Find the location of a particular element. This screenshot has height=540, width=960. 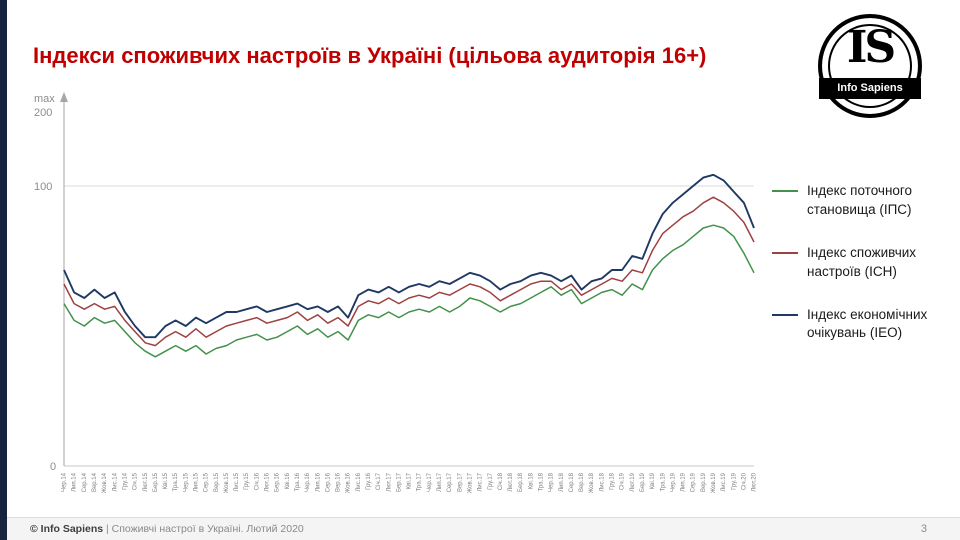

y-label-200: 200 is located at coordinates (43, 113).